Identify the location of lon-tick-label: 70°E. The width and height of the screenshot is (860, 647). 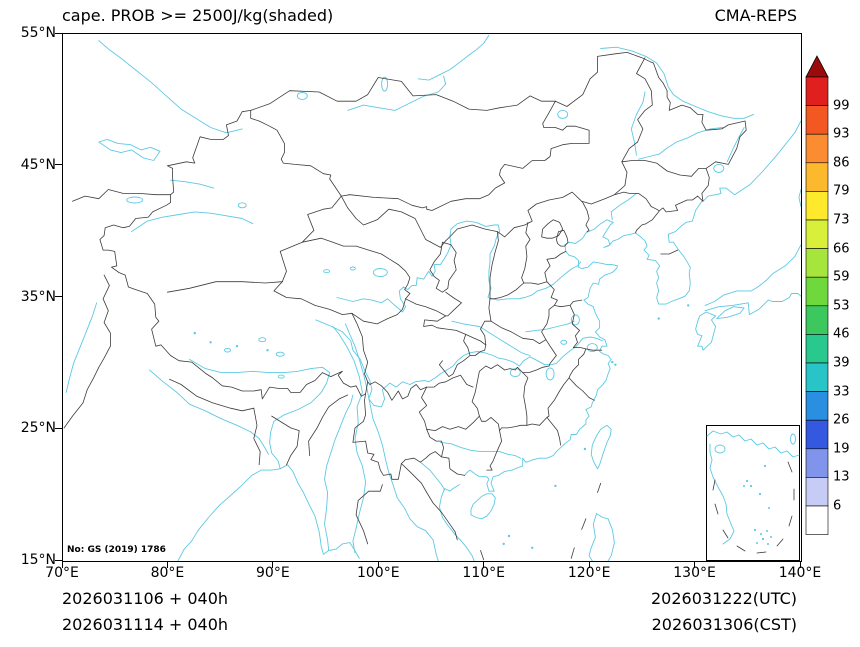
(62, 573).